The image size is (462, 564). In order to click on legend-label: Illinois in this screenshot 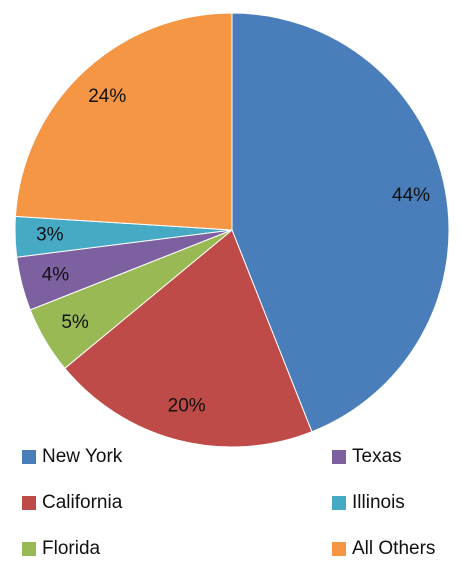, I will do `click(378, 502)`.